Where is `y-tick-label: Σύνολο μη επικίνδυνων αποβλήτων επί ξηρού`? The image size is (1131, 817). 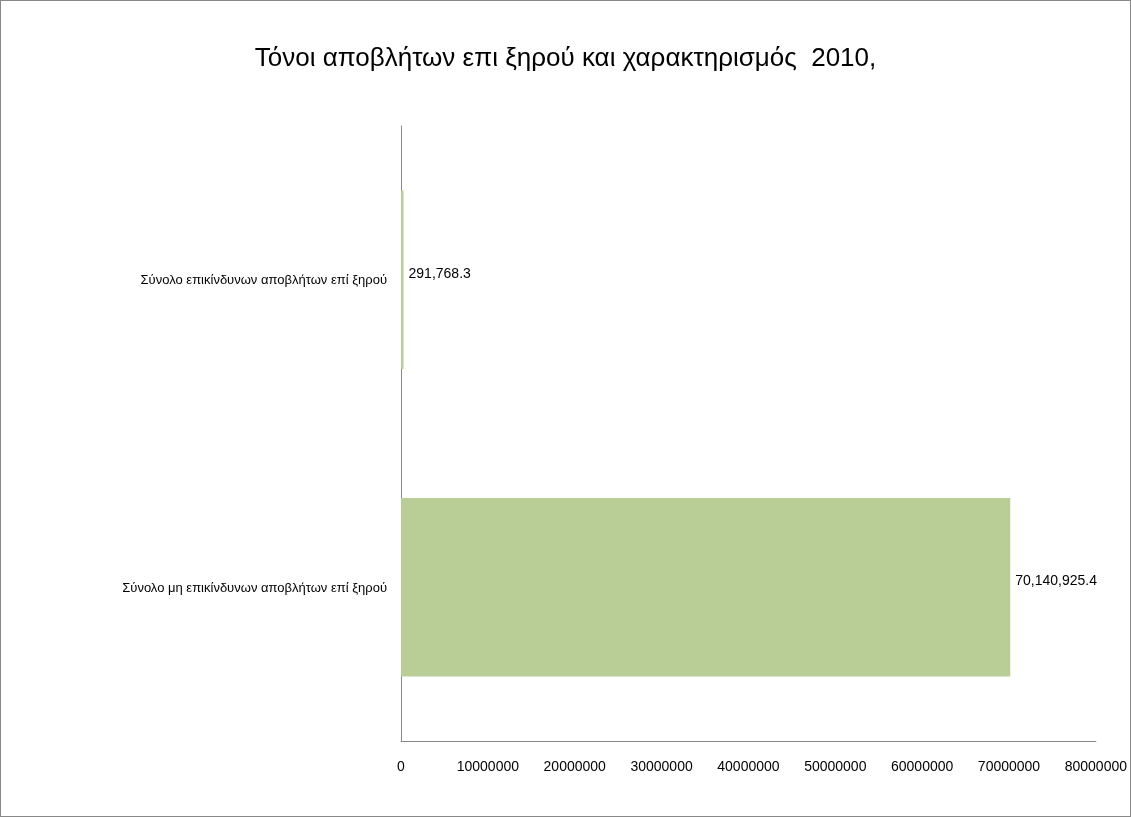
y-tick-label: Σύνολο μη επικίνδυνων αποβλήτων επί ξηρού is located at coordinates (254, 587).